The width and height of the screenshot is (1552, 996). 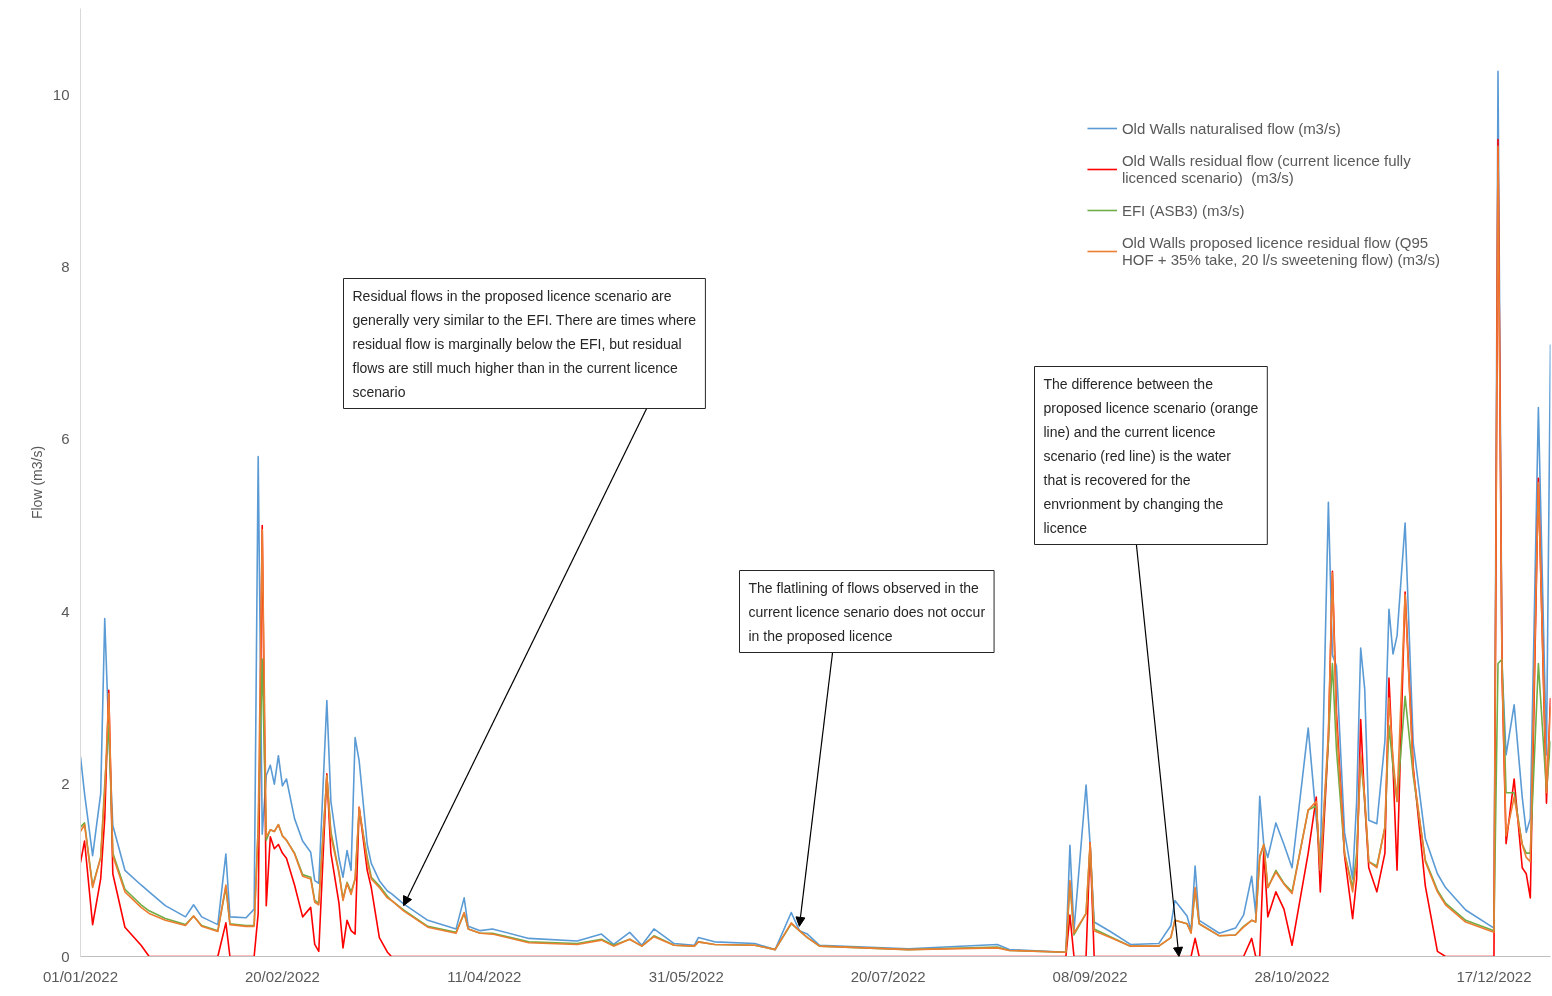 I want to click on x-tick-label: 28/10/2022, so click(x=1292, y=976).